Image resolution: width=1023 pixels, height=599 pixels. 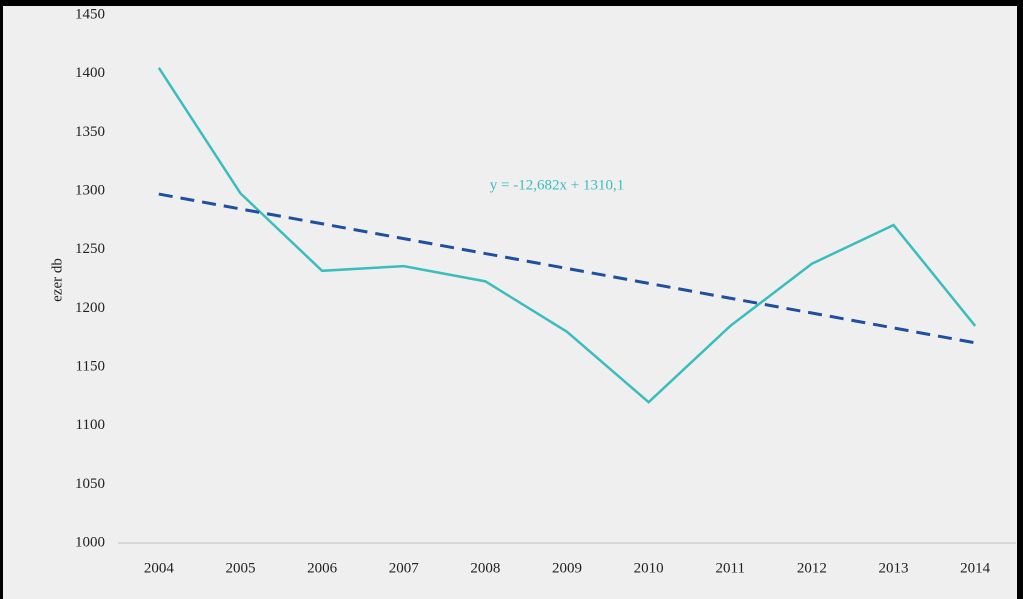 I want to click on x-tick-label: 2014, so click(x=975, y=568).